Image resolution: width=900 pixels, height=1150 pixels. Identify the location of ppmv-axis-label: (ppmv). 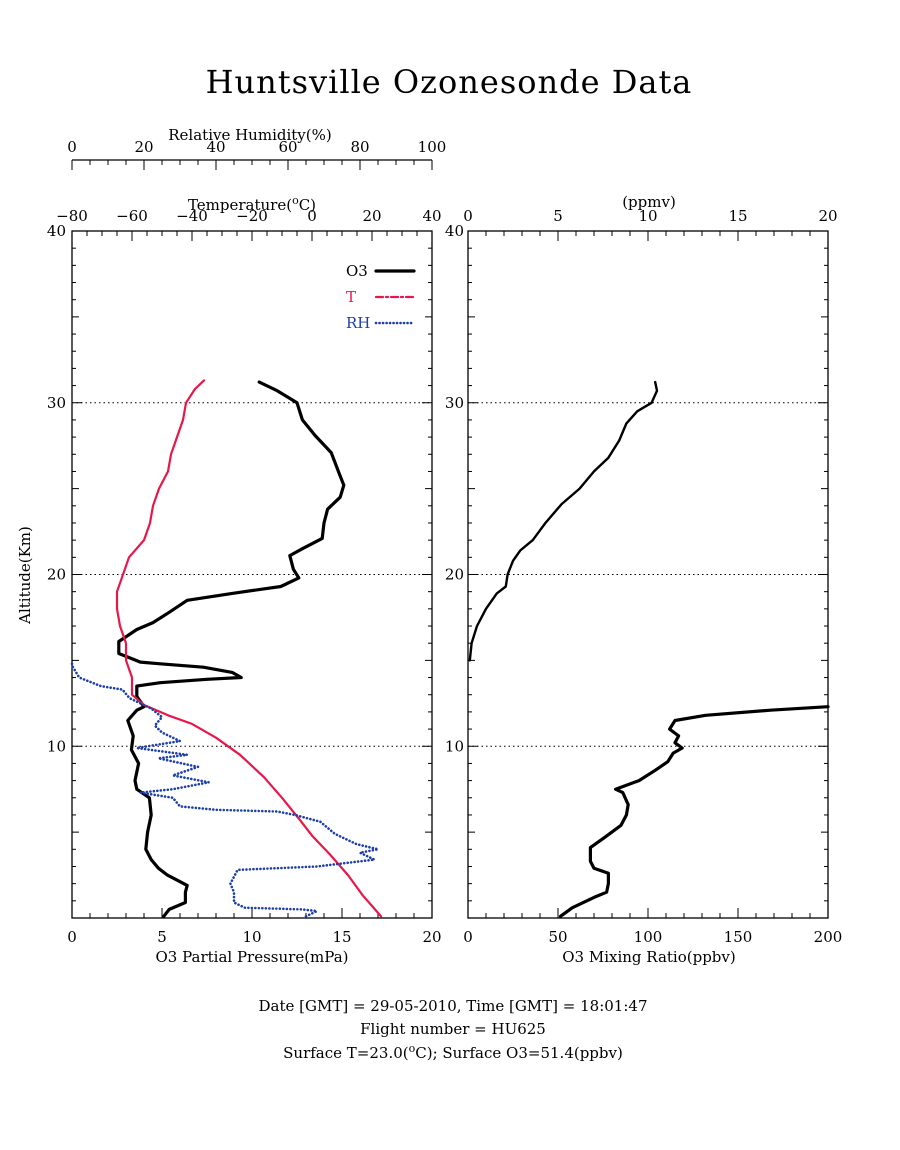
(649, 202).